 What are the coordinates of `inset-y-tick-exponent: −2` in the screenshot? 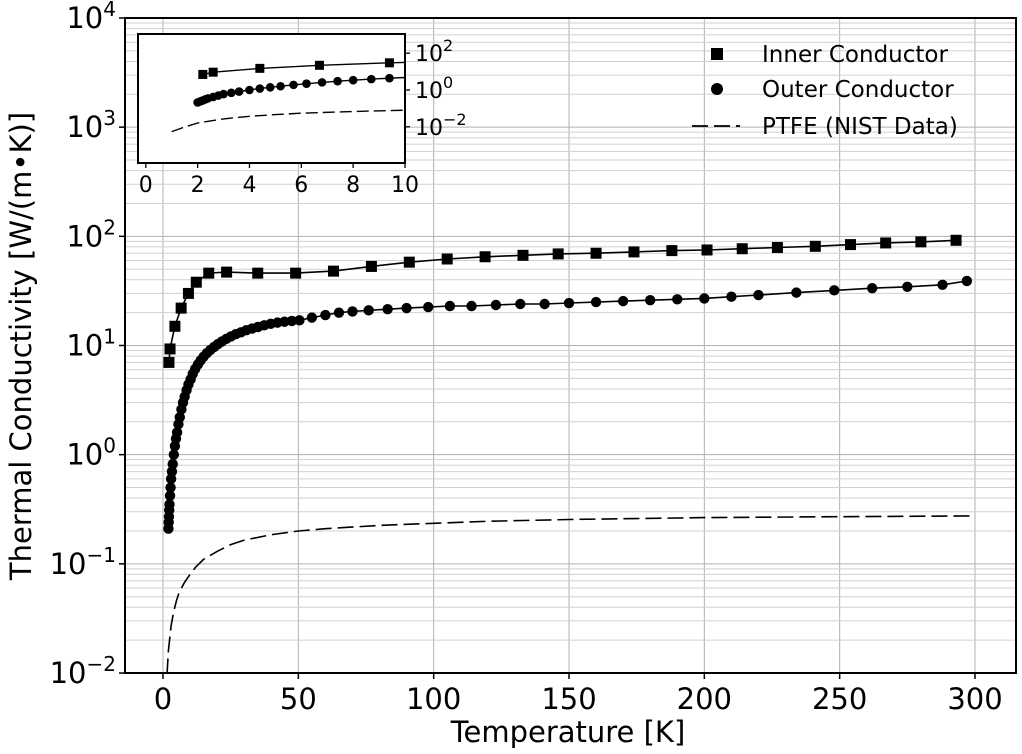 It's located at (455, 119).